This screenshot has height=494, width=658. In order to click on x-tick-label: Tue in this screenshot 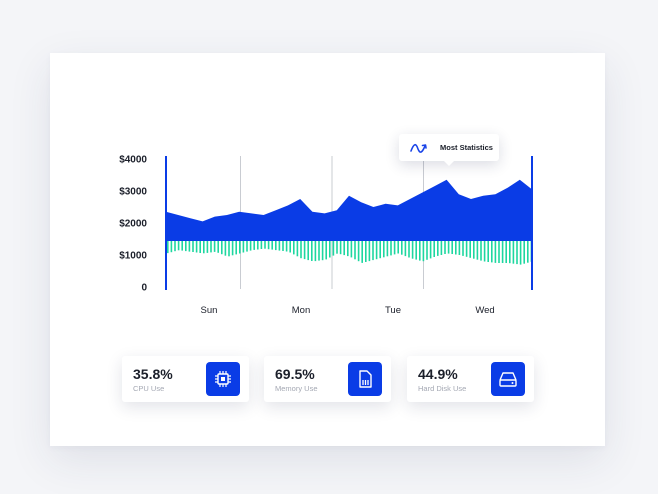, I will do `click(393, 310)`.